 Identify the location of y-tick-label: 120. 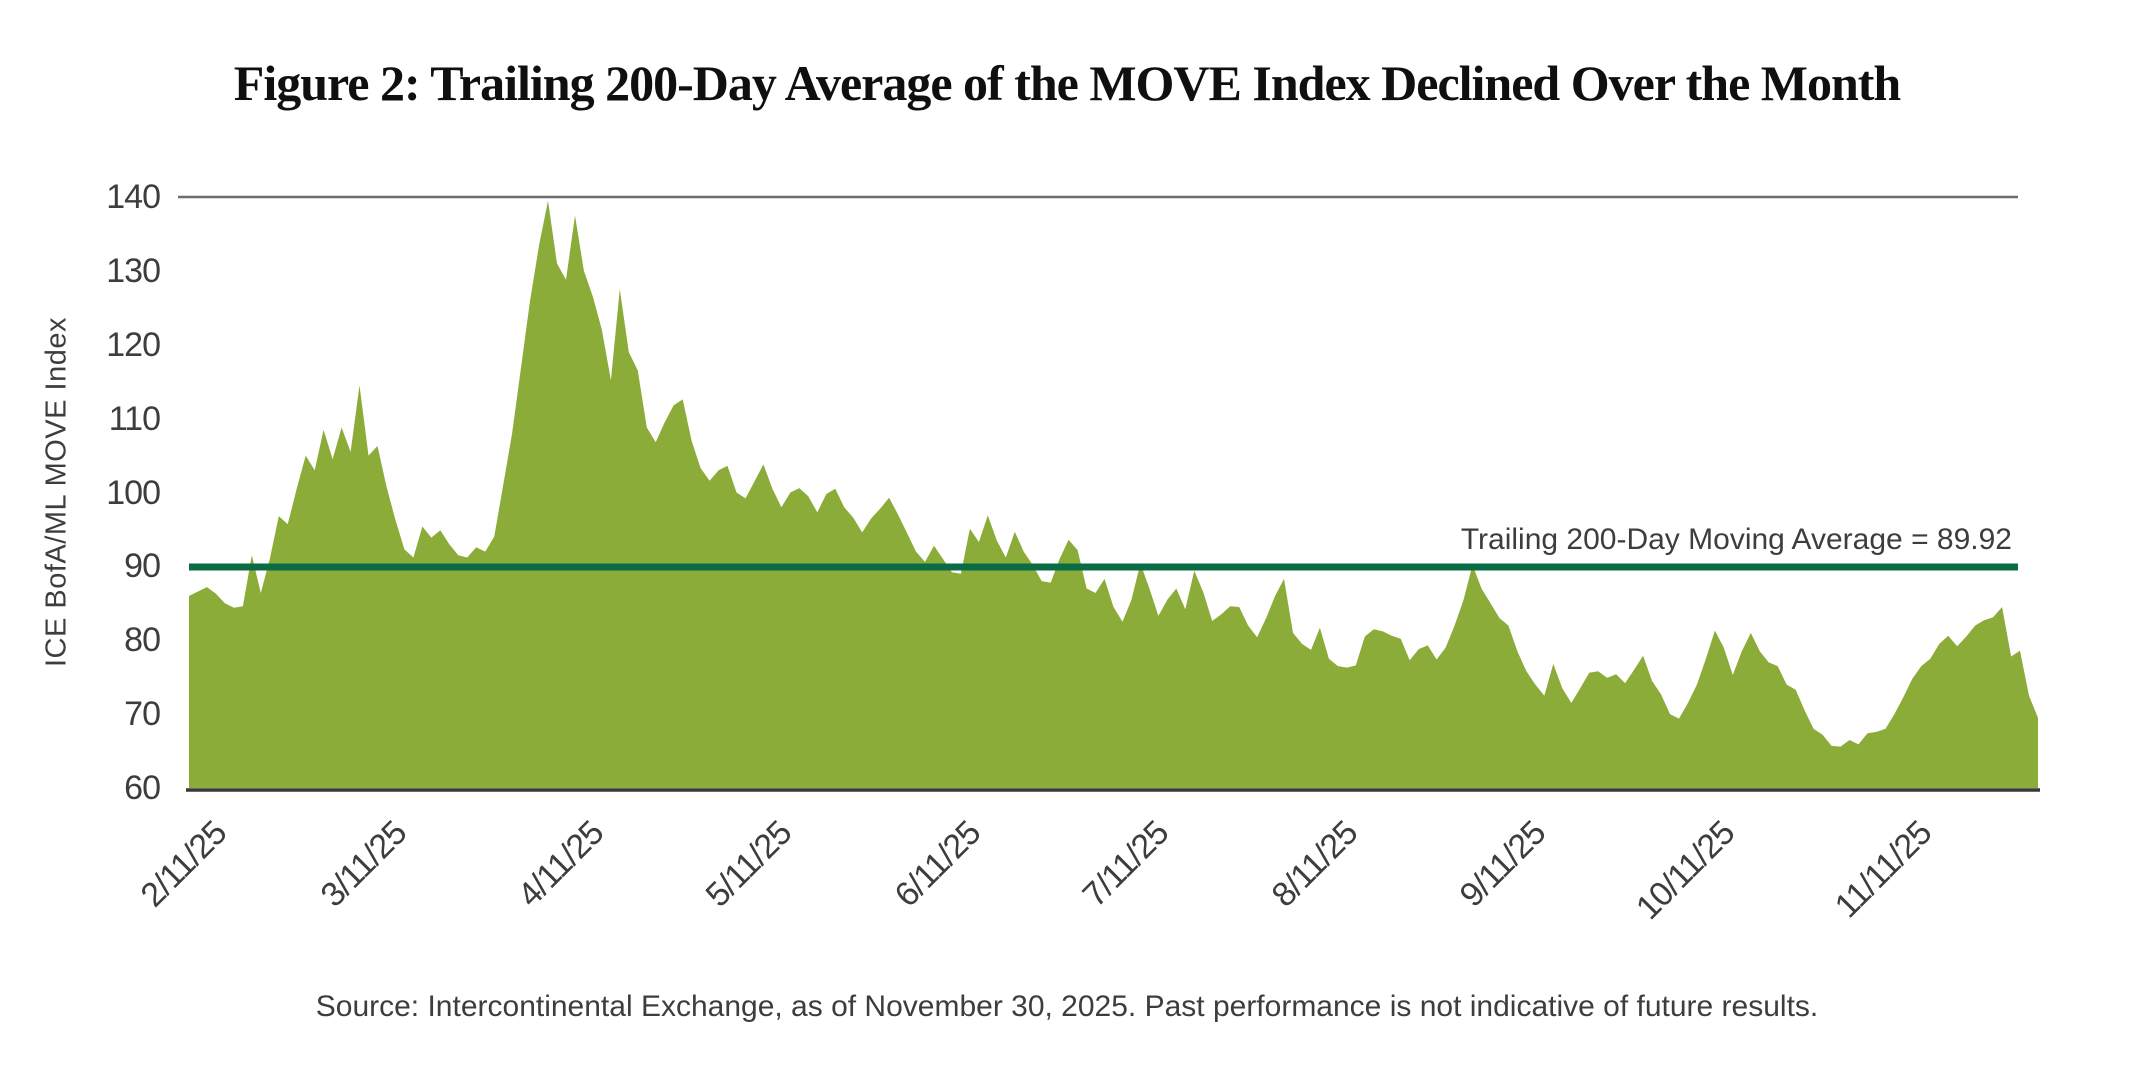
(133, 344).